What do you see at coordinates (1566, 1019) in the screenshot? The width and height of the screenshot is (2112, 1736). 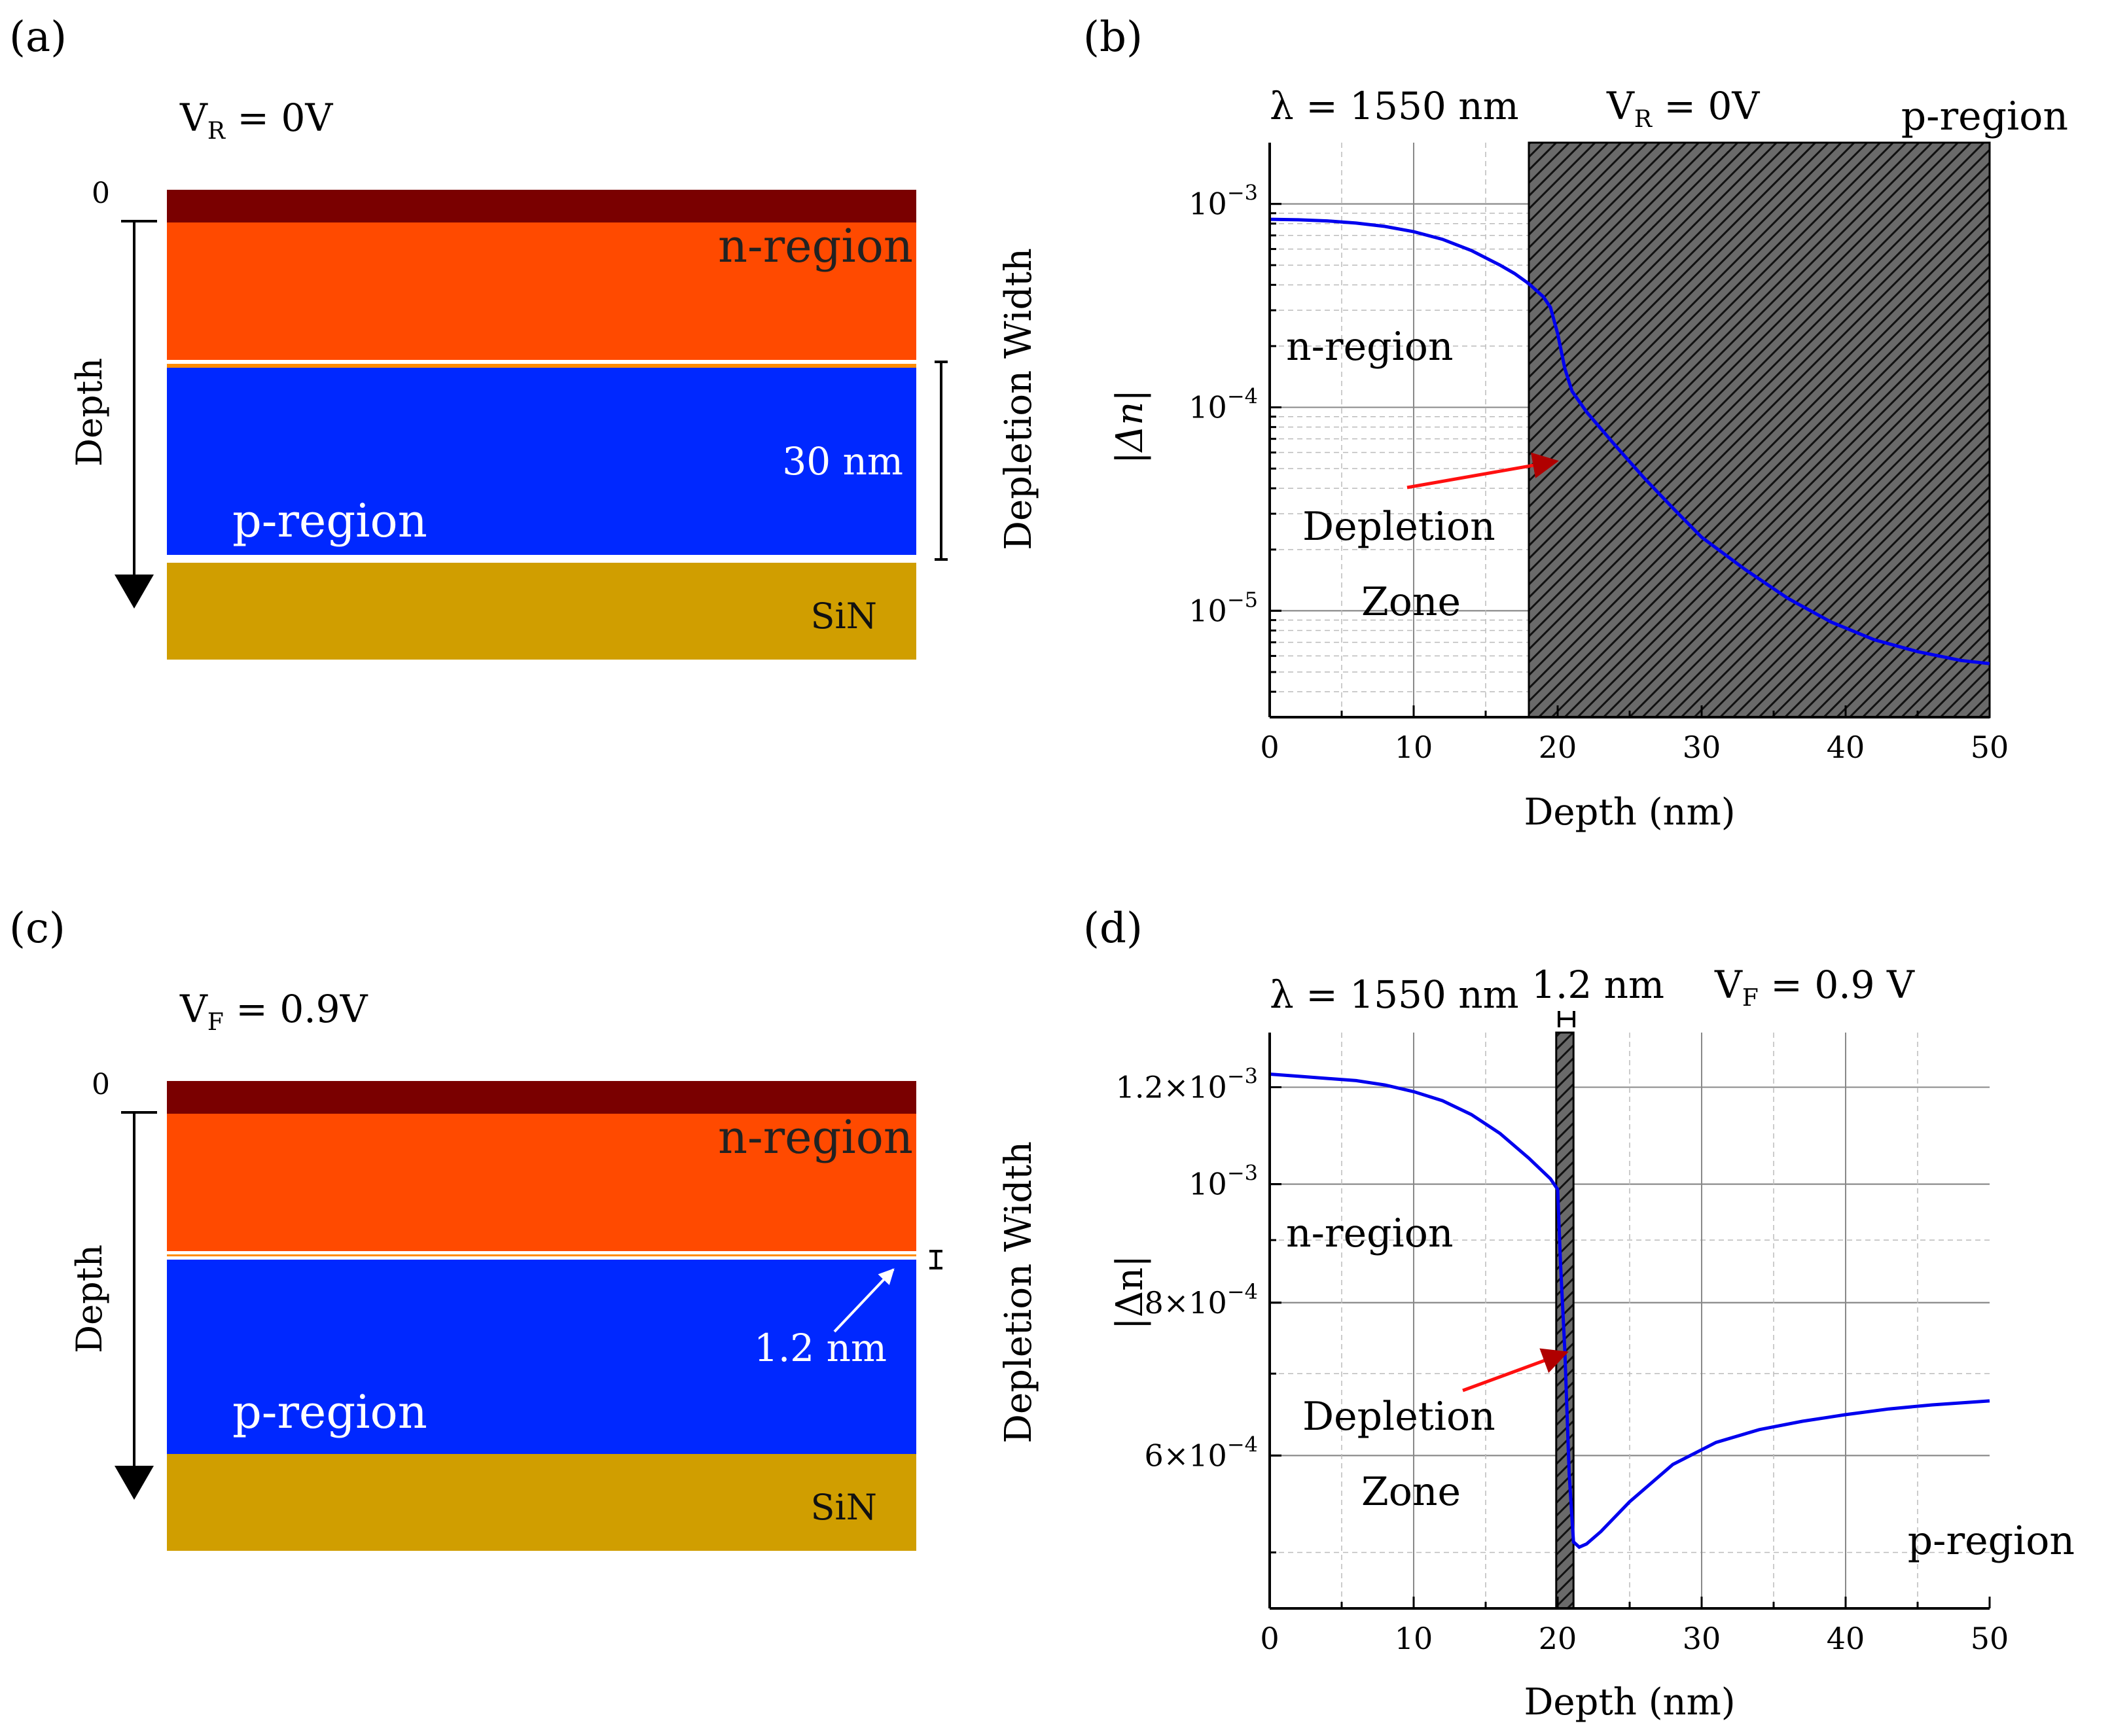 I see `chart-d-width-bracket` at bounding box center [1566, 1019].